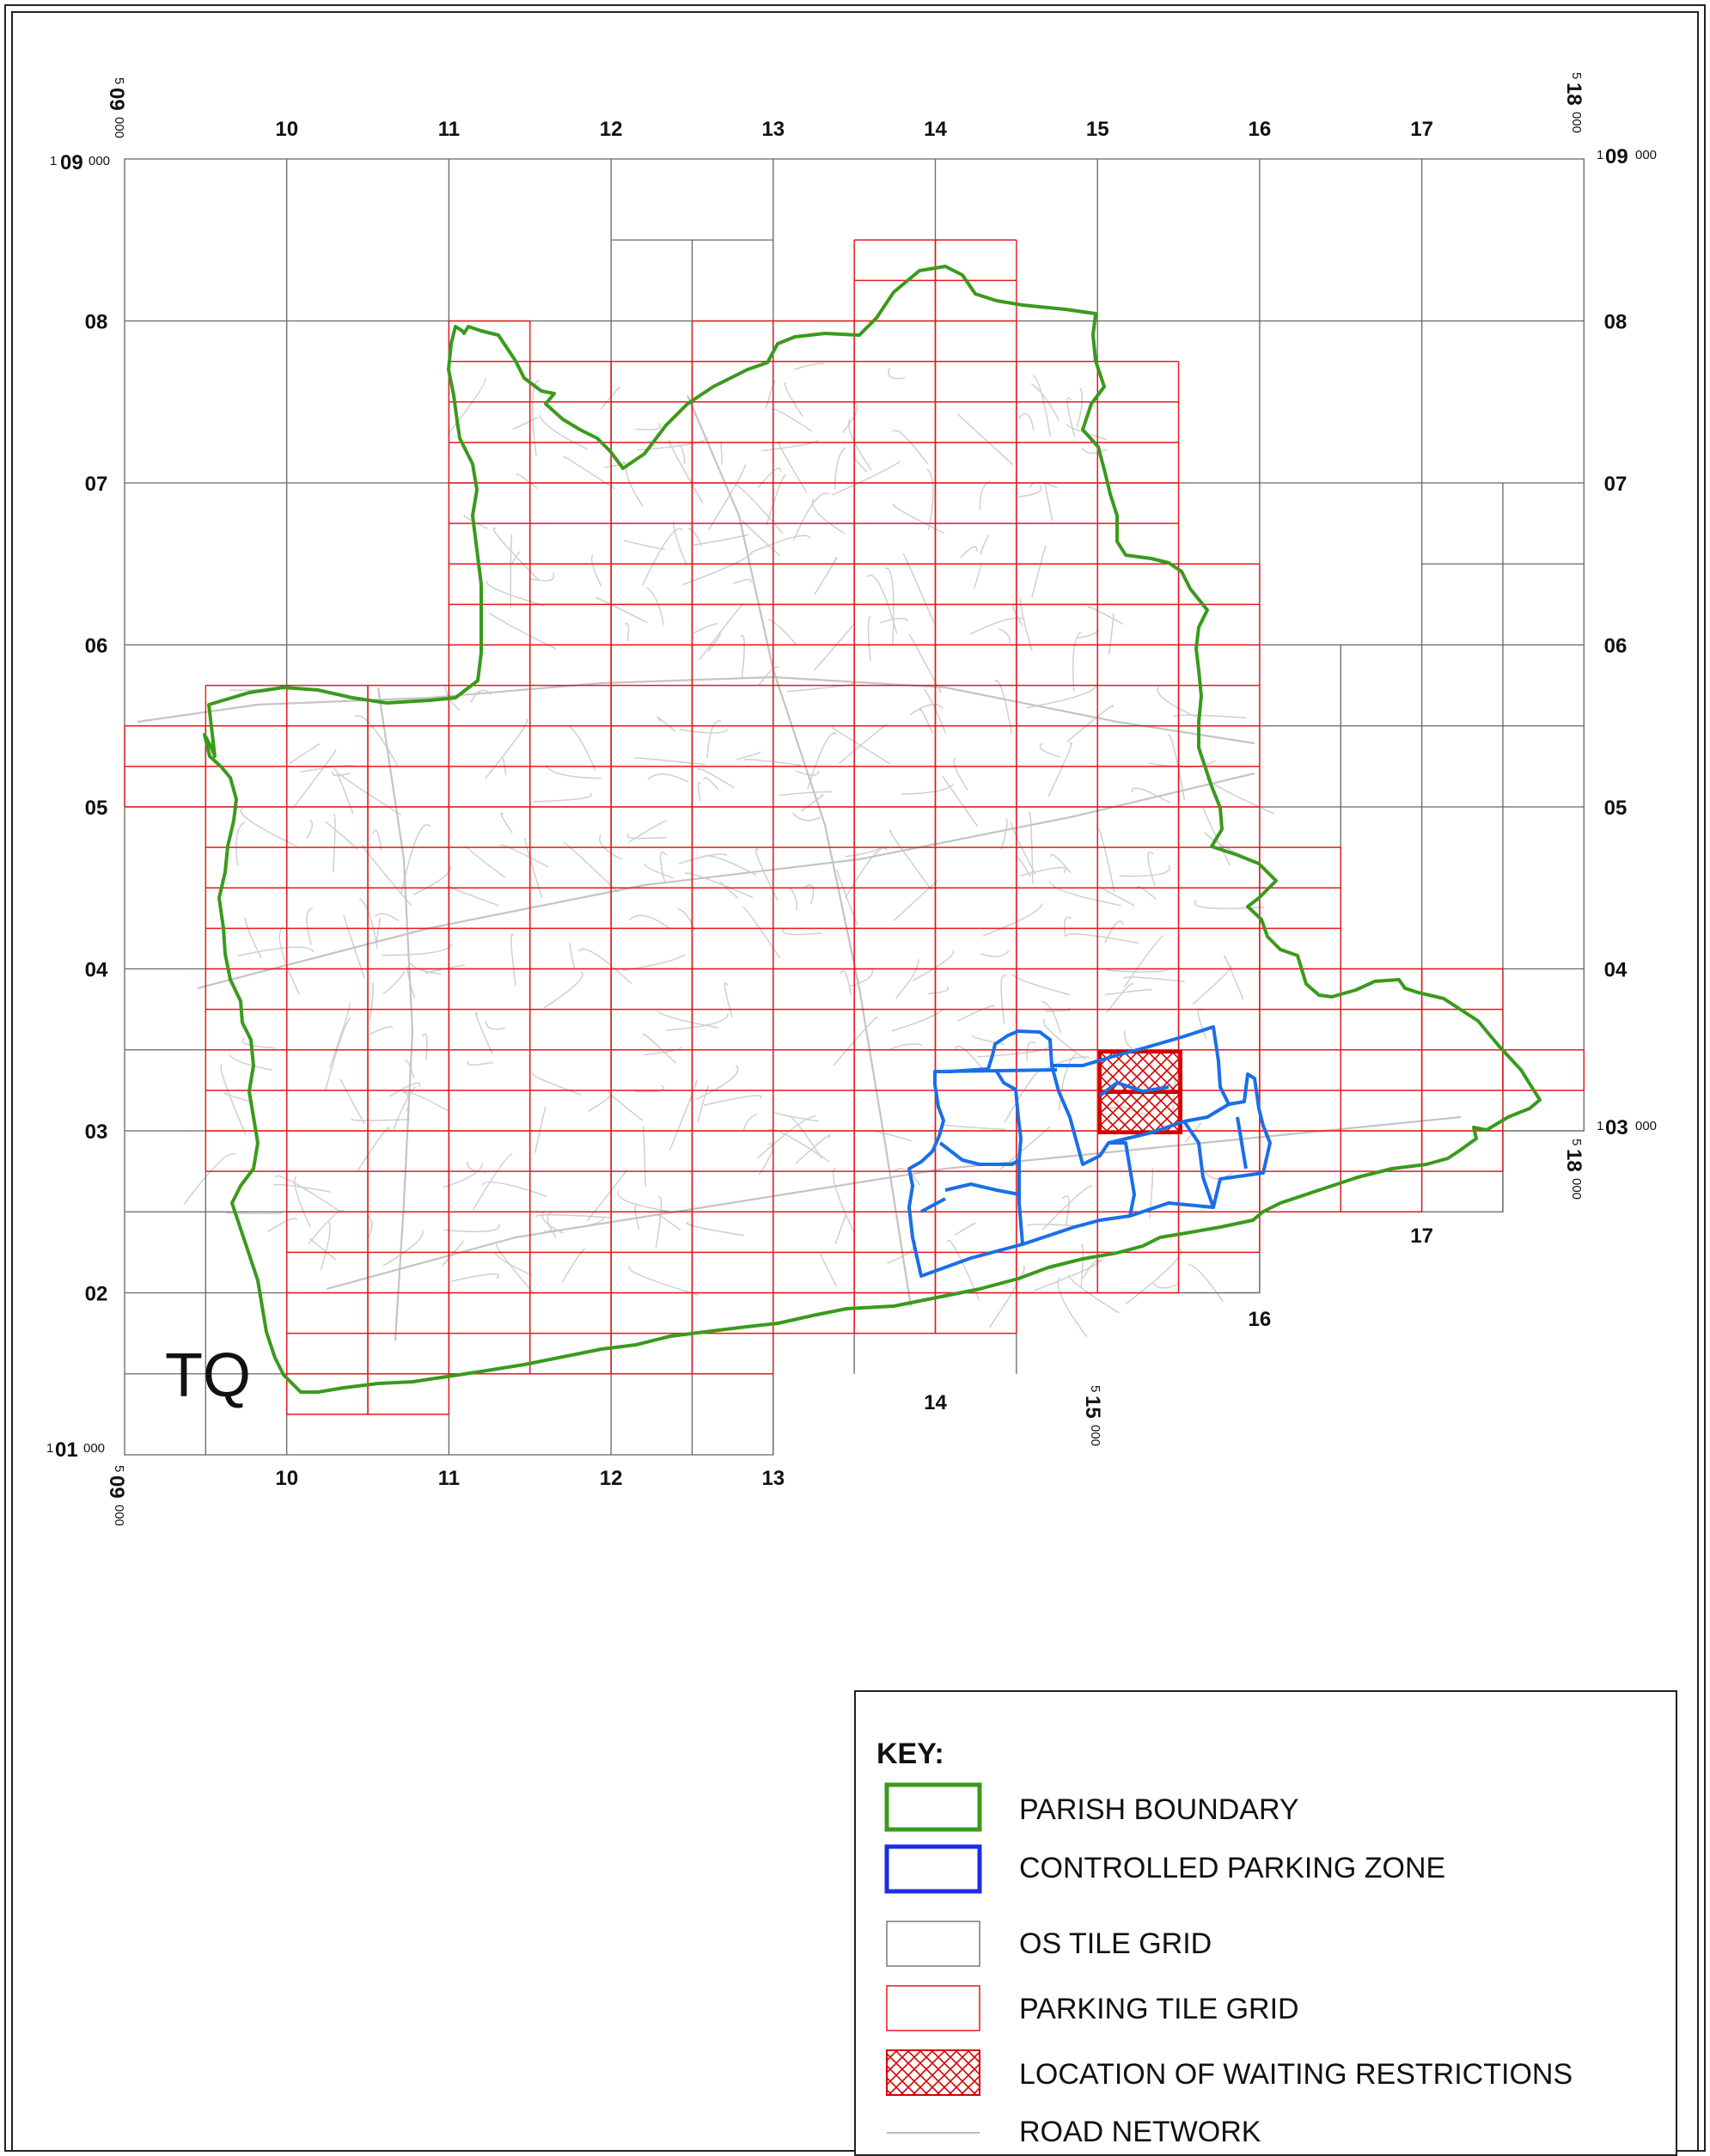 The width and height of the screenshot is (1710, 2156). What do you see at coordinates (1576, 75) in the screenshot?
I see `corner-tr-east-prefix: 5` at bounding box center [1576, 75].